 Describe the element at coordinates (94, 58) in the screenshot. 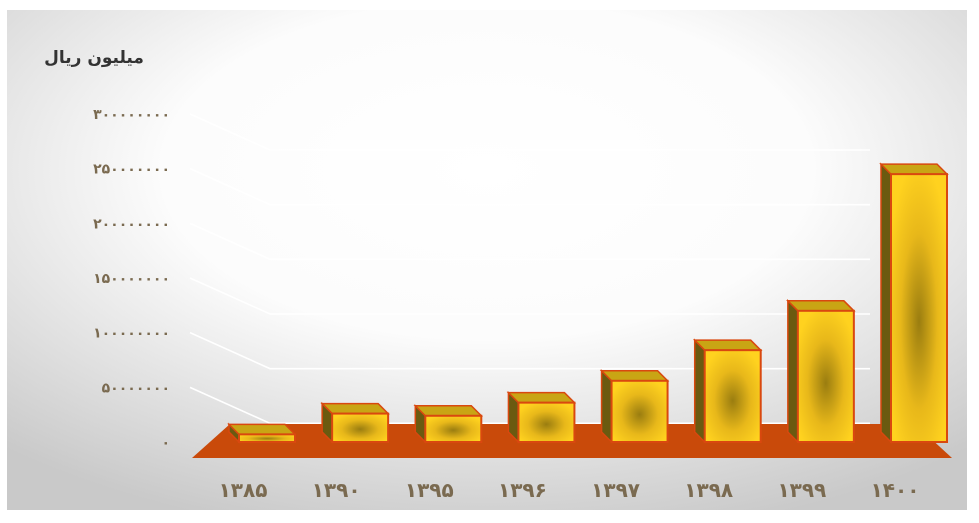

I see `y-axis-label: میلیون ریال` at that location.